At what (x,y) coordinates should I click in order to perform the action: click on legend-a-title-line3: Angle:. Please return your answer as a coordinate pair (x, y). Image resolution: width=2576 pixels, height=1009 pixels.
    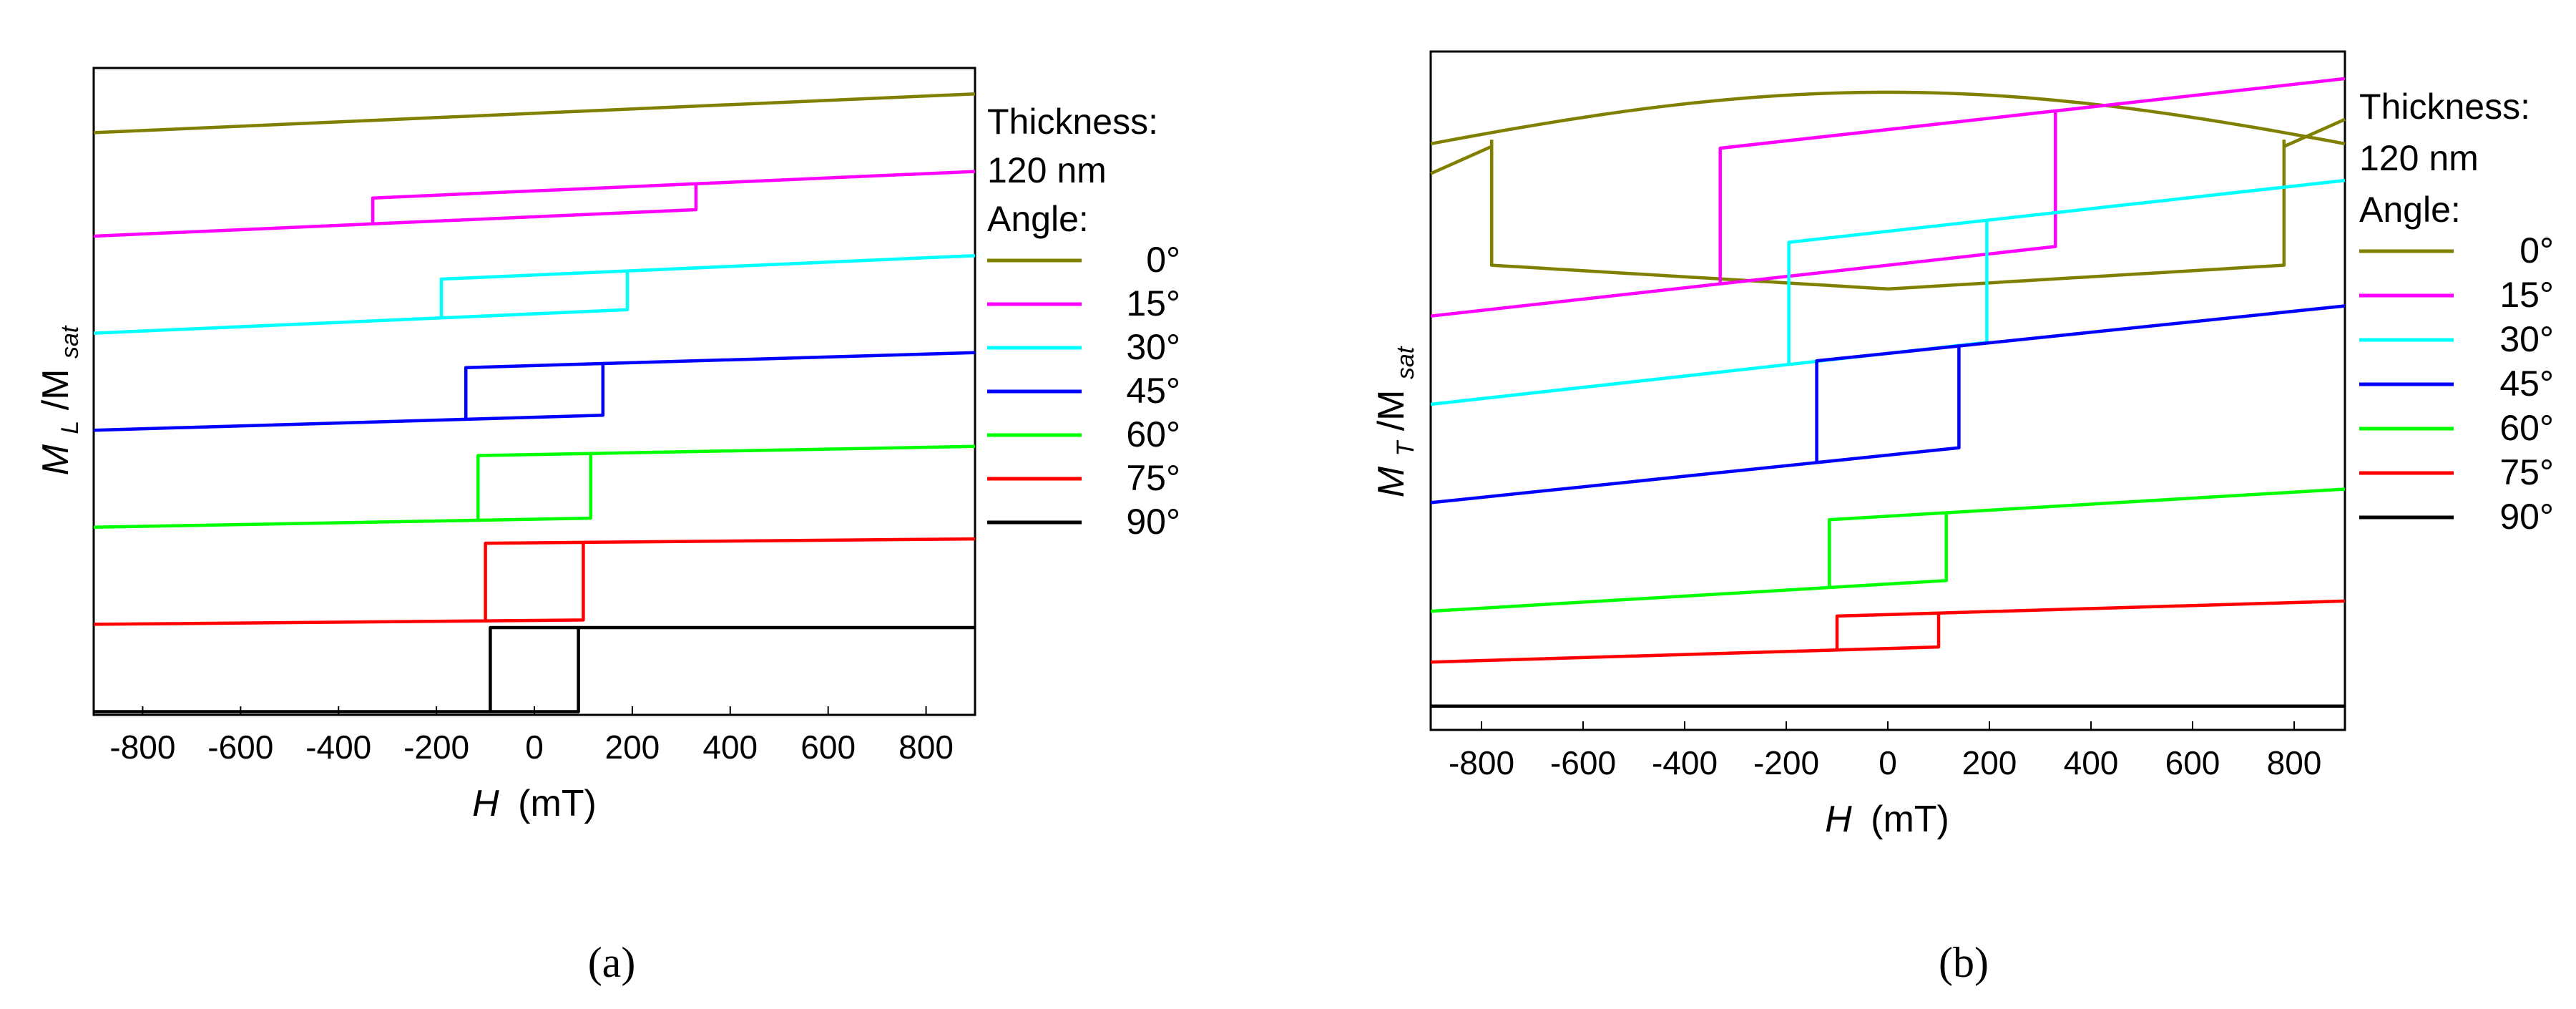
    Looking at the image, I should click on (1038, 219).